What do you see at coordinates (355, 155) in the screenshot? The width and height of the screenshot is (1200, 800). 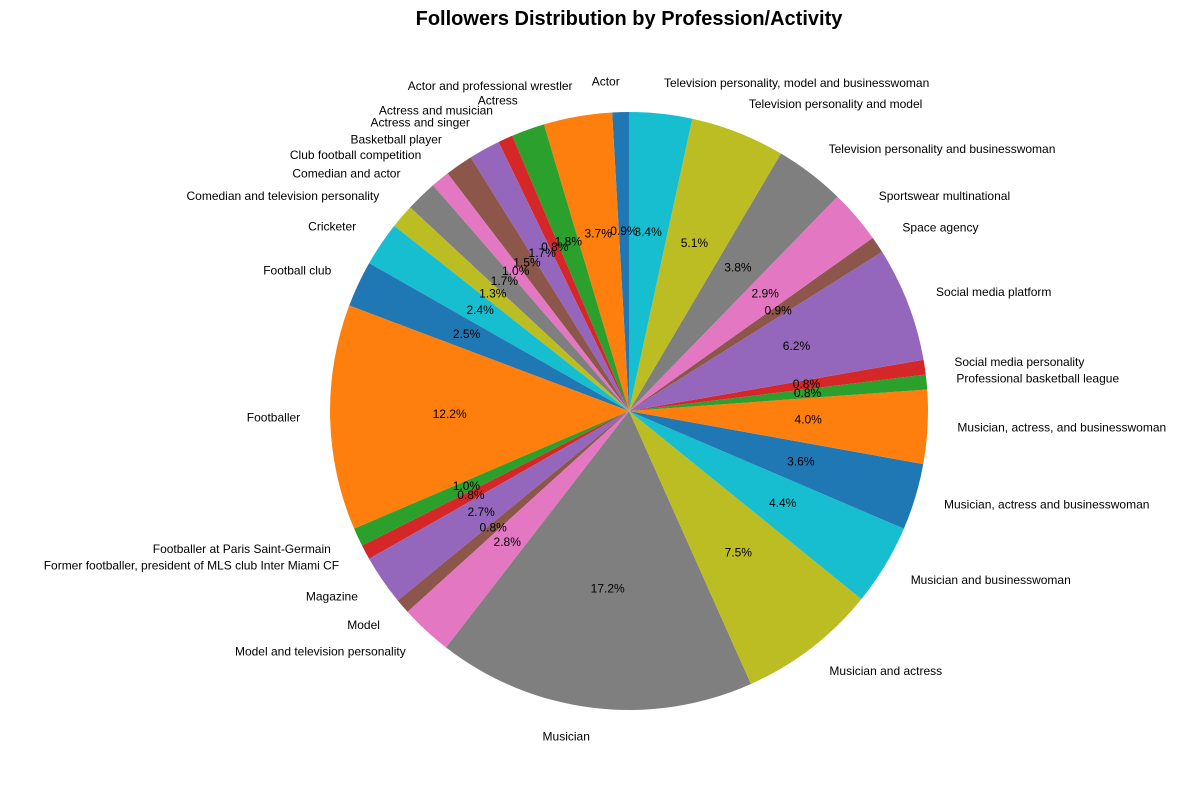 I see `slice-label: Club football competition` at bounding box center [355, 155].